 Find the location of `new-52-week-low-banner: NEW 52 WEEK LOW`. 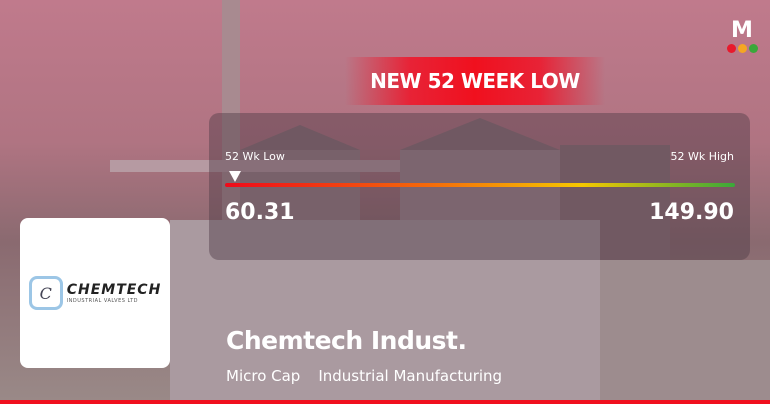

new-52-week-low-banner: NEW 52 WEEK LOW is located at coordinates (475, 81).